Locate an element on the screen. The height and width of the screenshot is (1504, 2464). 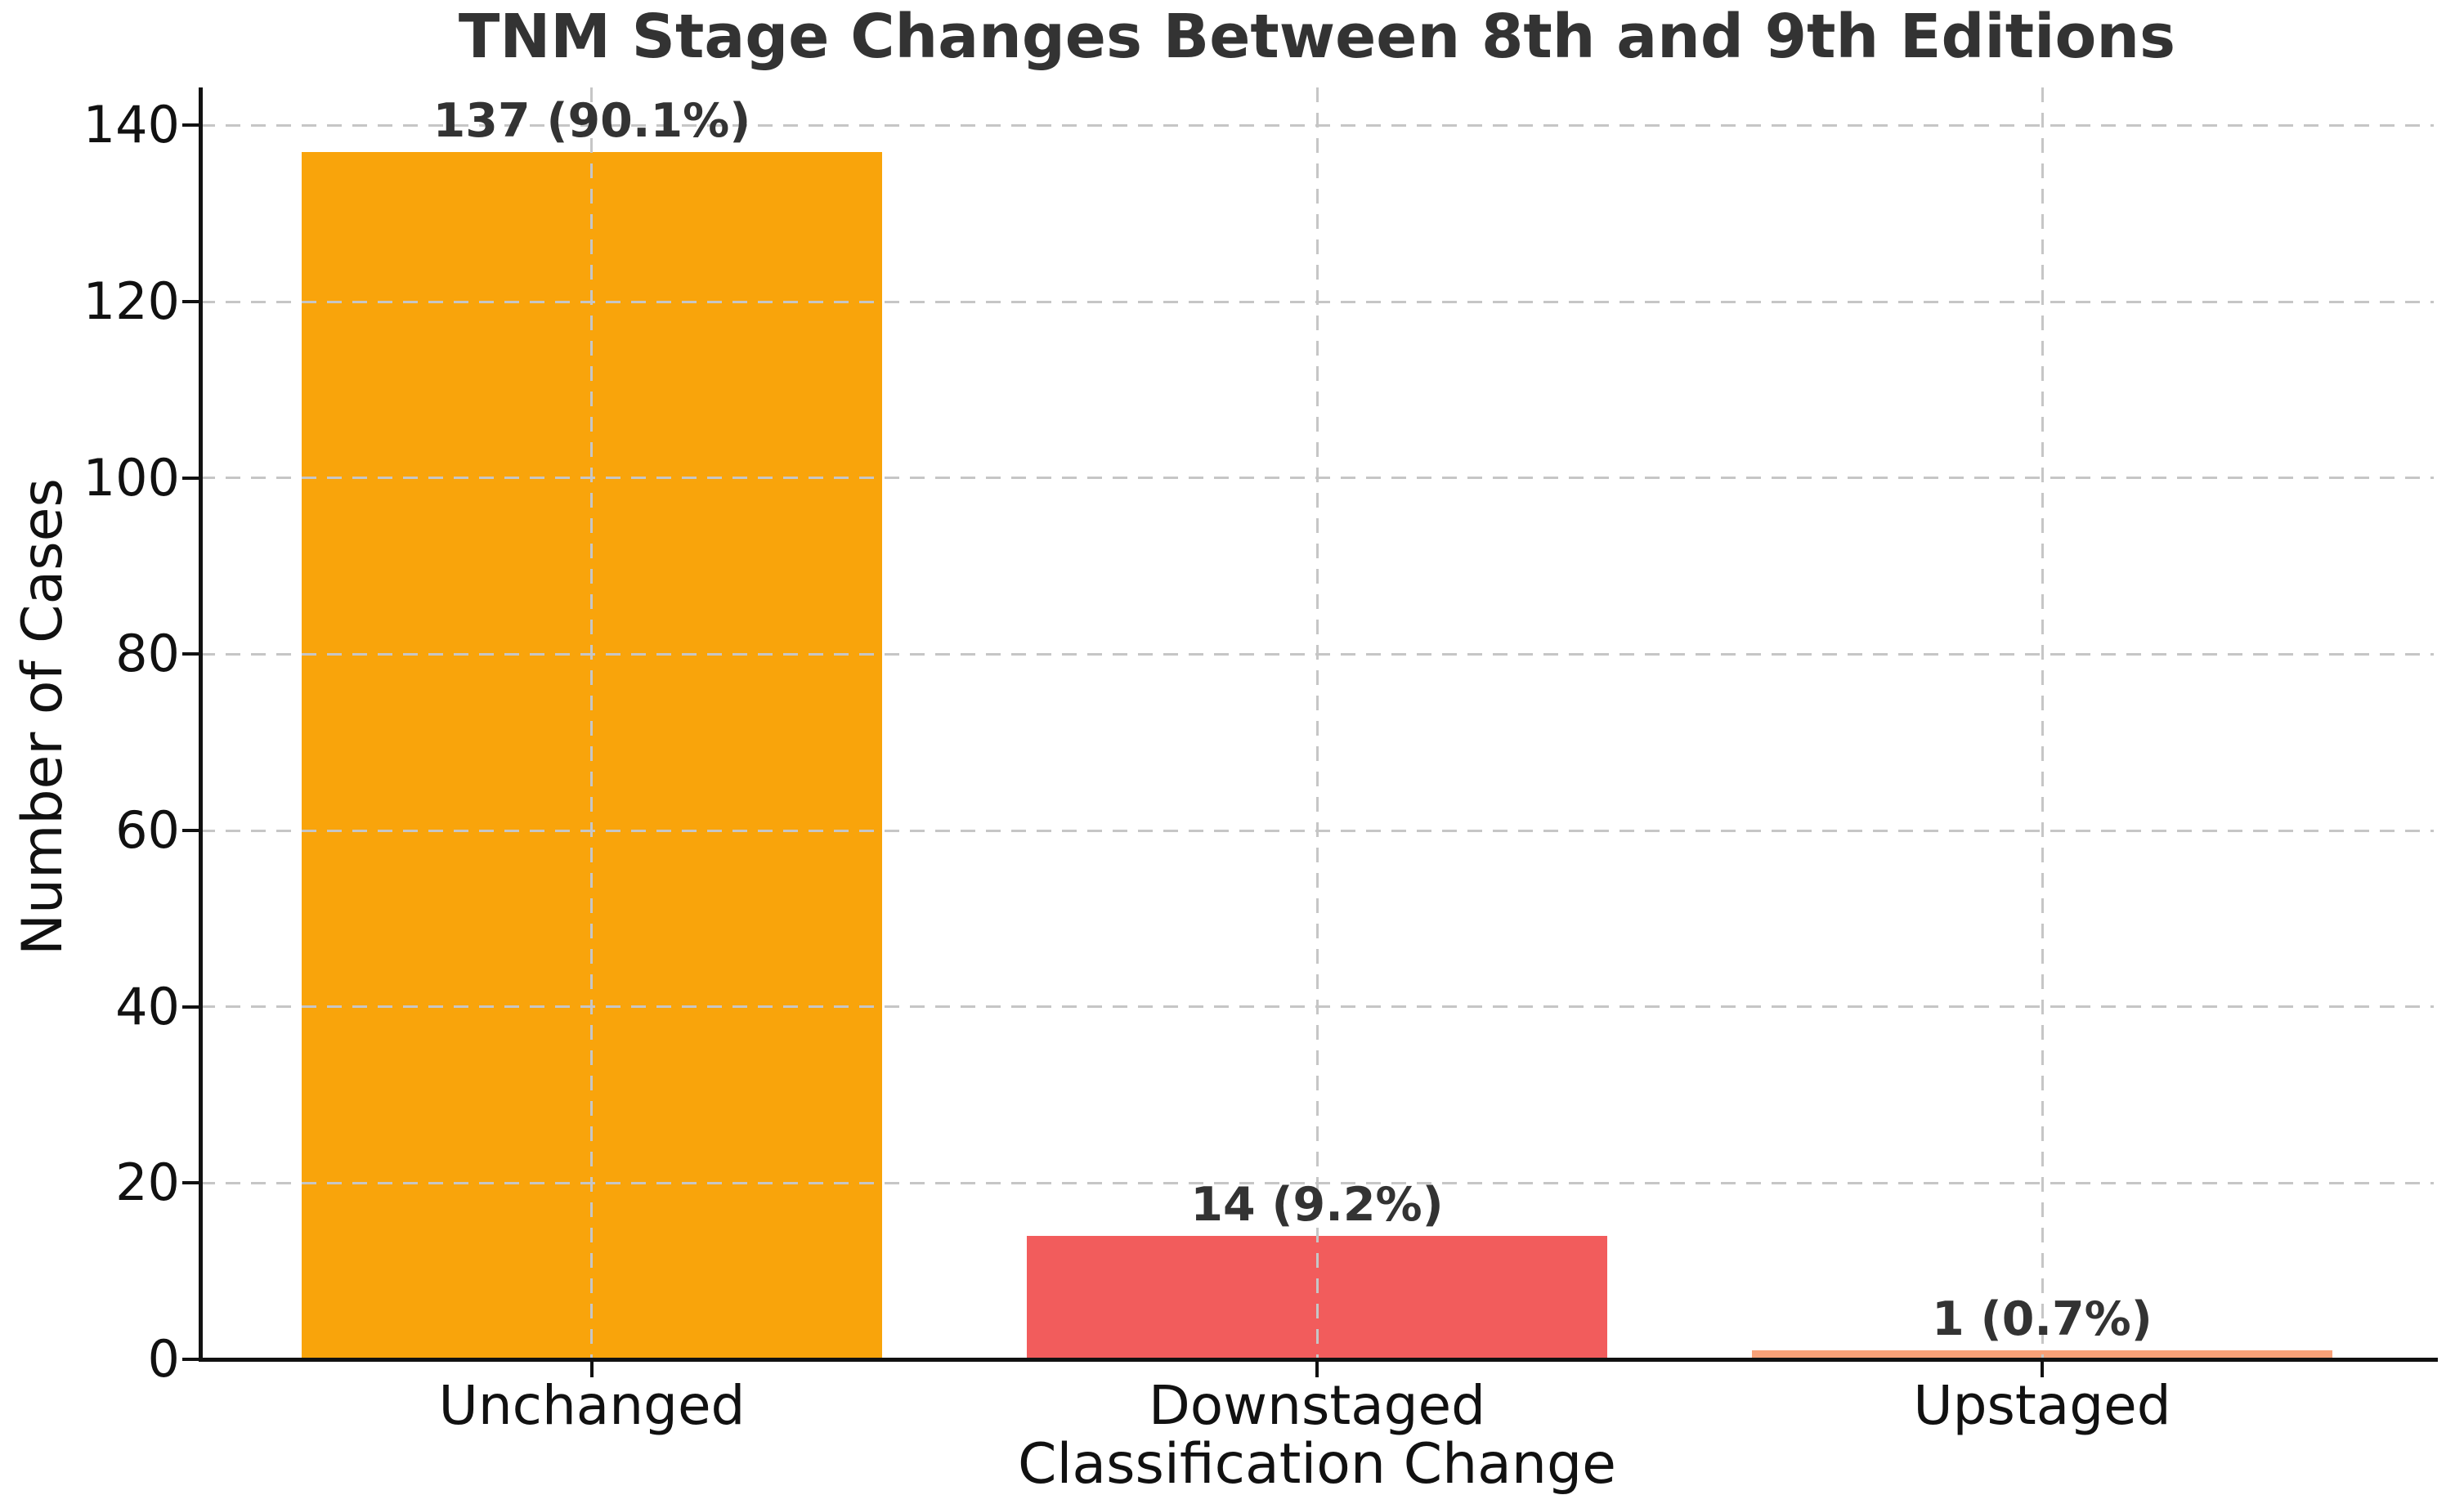
y-tick-label: 140 is located at coordinates (131, 125).